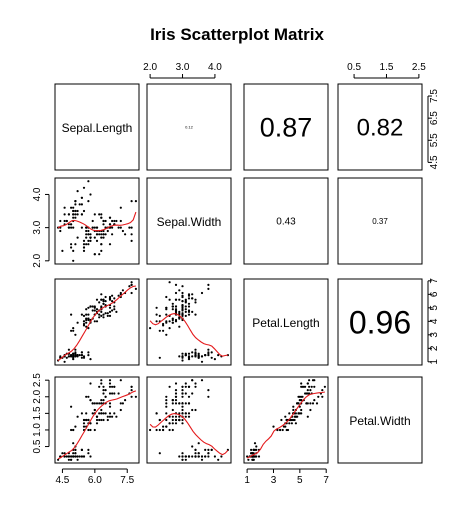  I want to click on tick-label: 1.0, so click(37, 430).